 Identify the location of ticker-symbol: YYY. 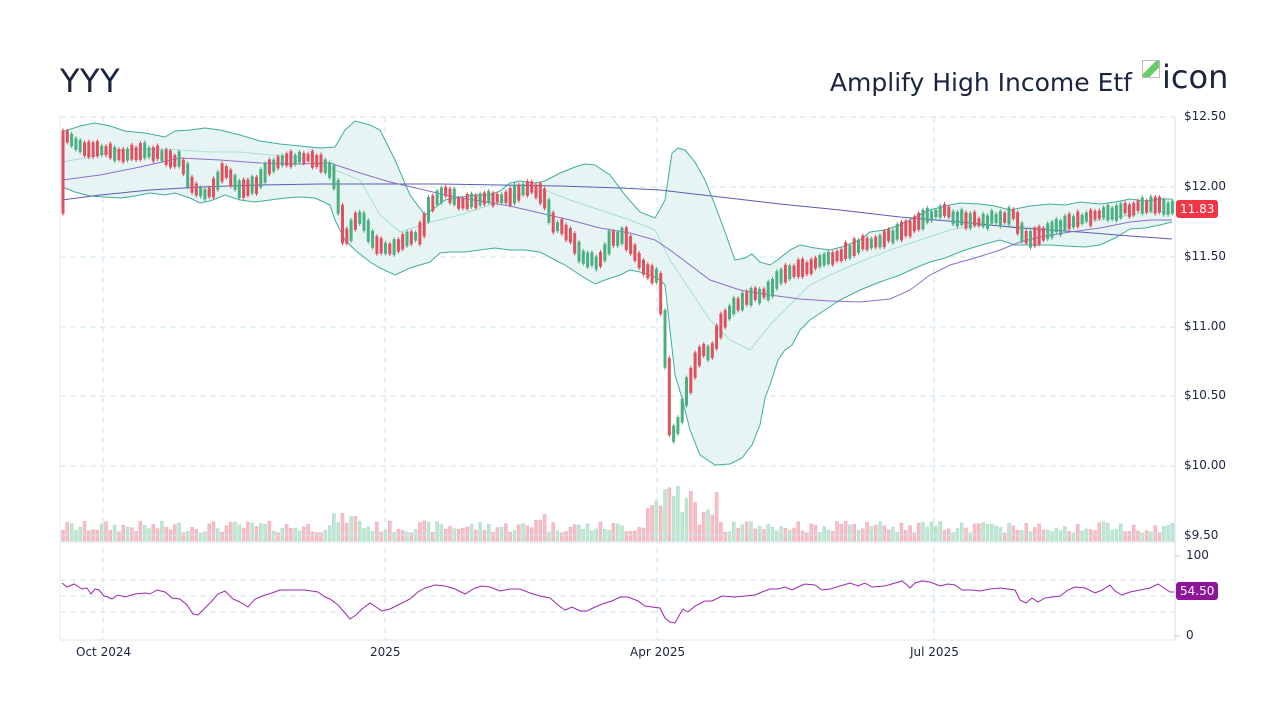
(90, 81).